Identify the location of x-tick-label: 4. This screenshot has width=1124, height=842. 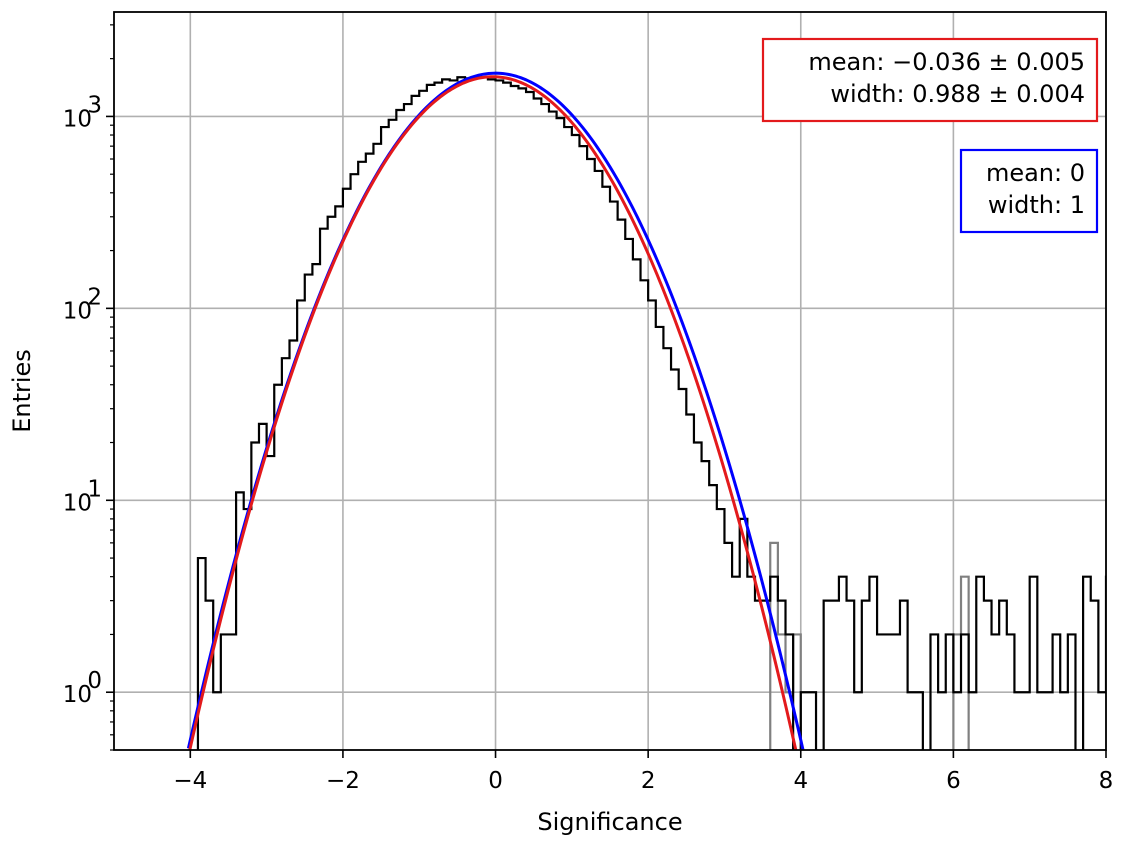
(800, 781).